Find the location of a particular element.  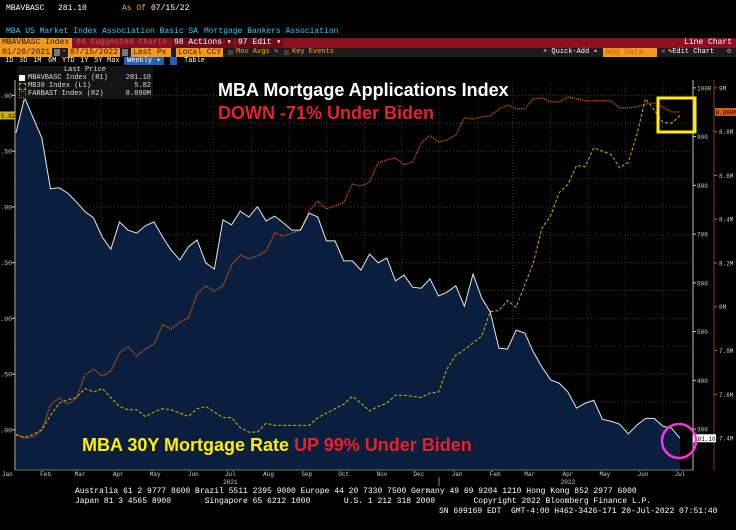

y-tick-label-r2: 8.4M is located at coordinates (726, 220).